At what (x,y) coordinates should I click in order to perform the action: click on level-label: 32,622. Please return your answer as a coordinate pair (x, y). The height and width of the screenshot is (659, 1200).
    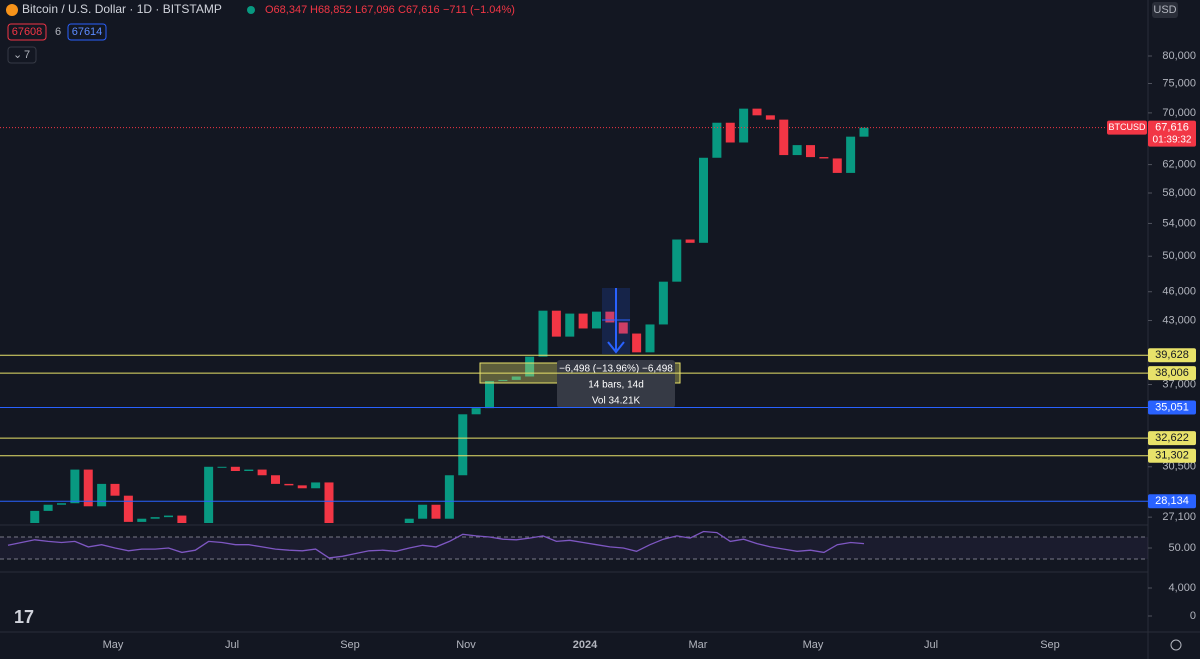
    Looking at the image, I should click on (1172, 438).